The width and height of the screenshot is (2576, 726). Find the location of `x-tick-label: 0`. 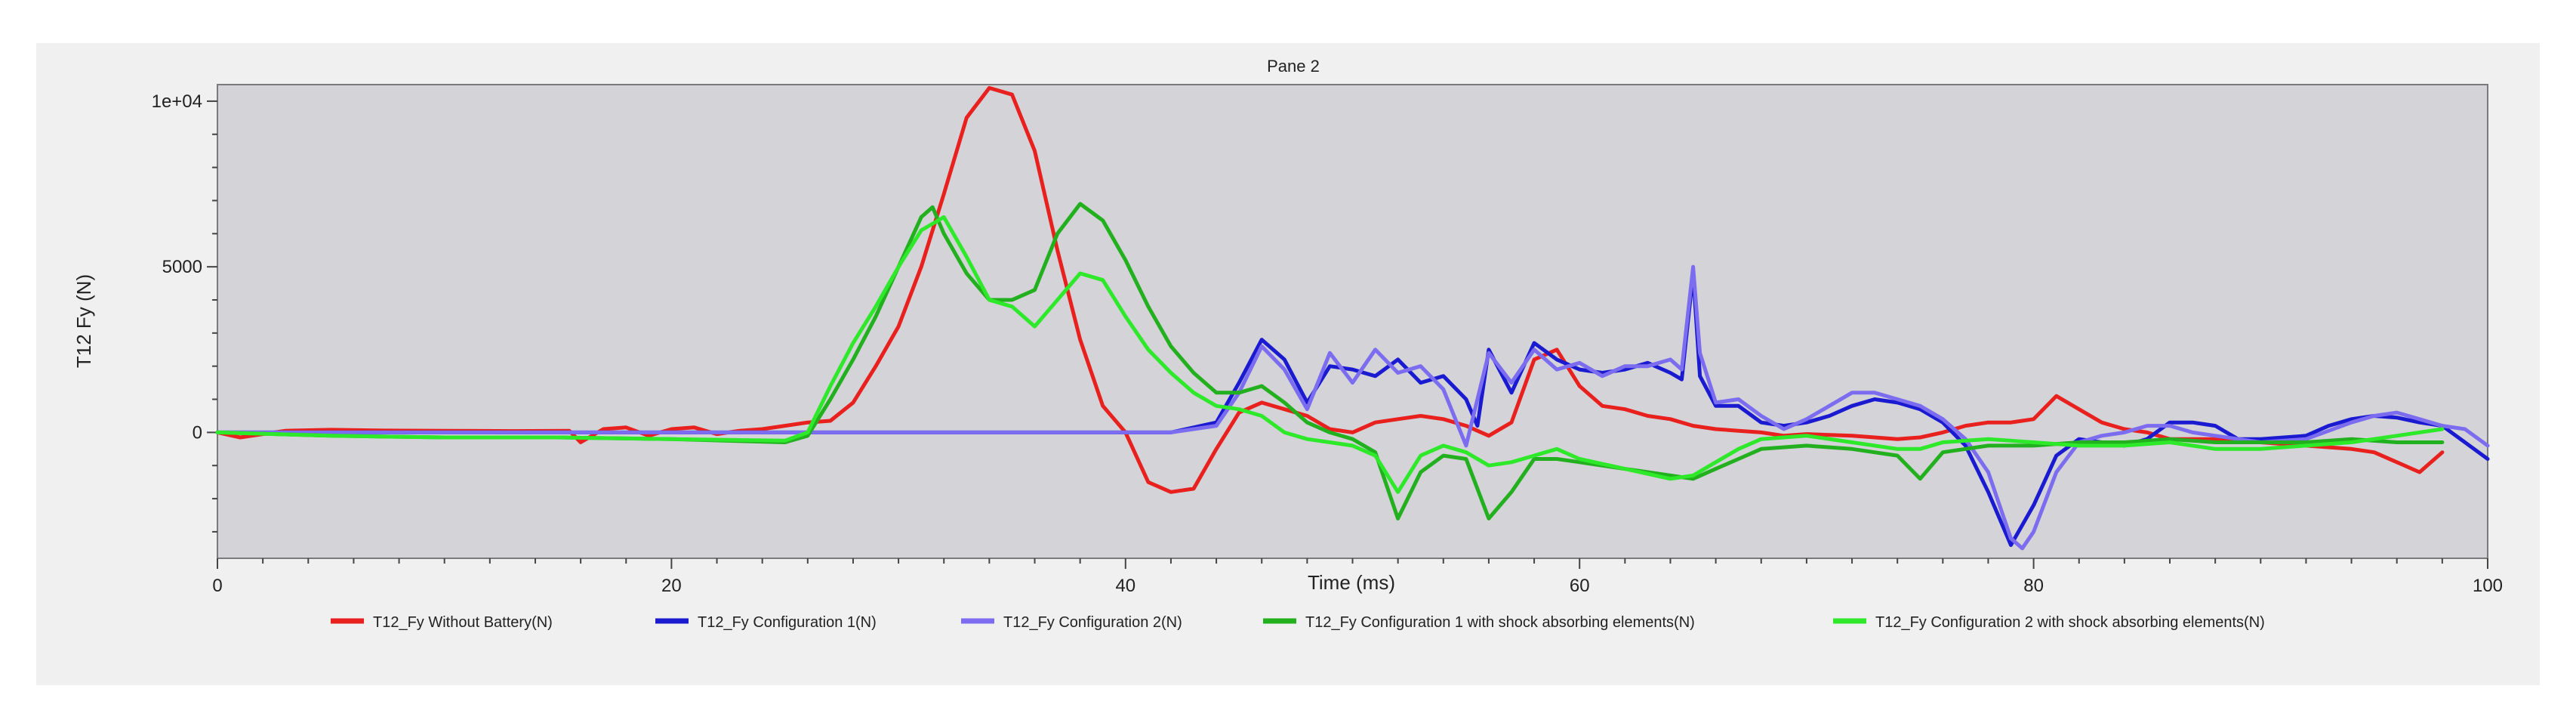

x-tick-label: 0 is located at coordinates (217, 586).